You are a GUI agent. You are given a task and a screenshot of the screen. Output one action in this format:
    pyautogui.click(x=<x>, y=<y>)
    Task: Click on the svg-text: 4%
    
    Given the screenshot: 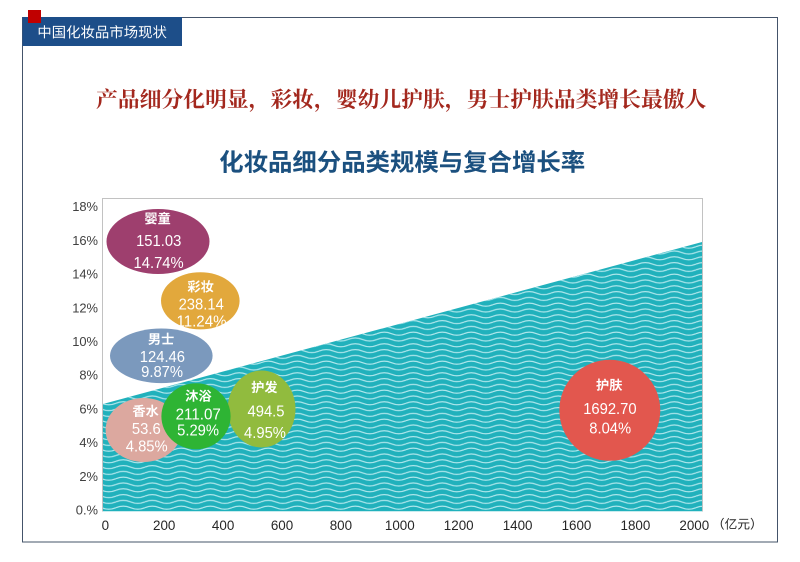 What is the action you would take?
    pyautogui.click(x=88, y=442)
    